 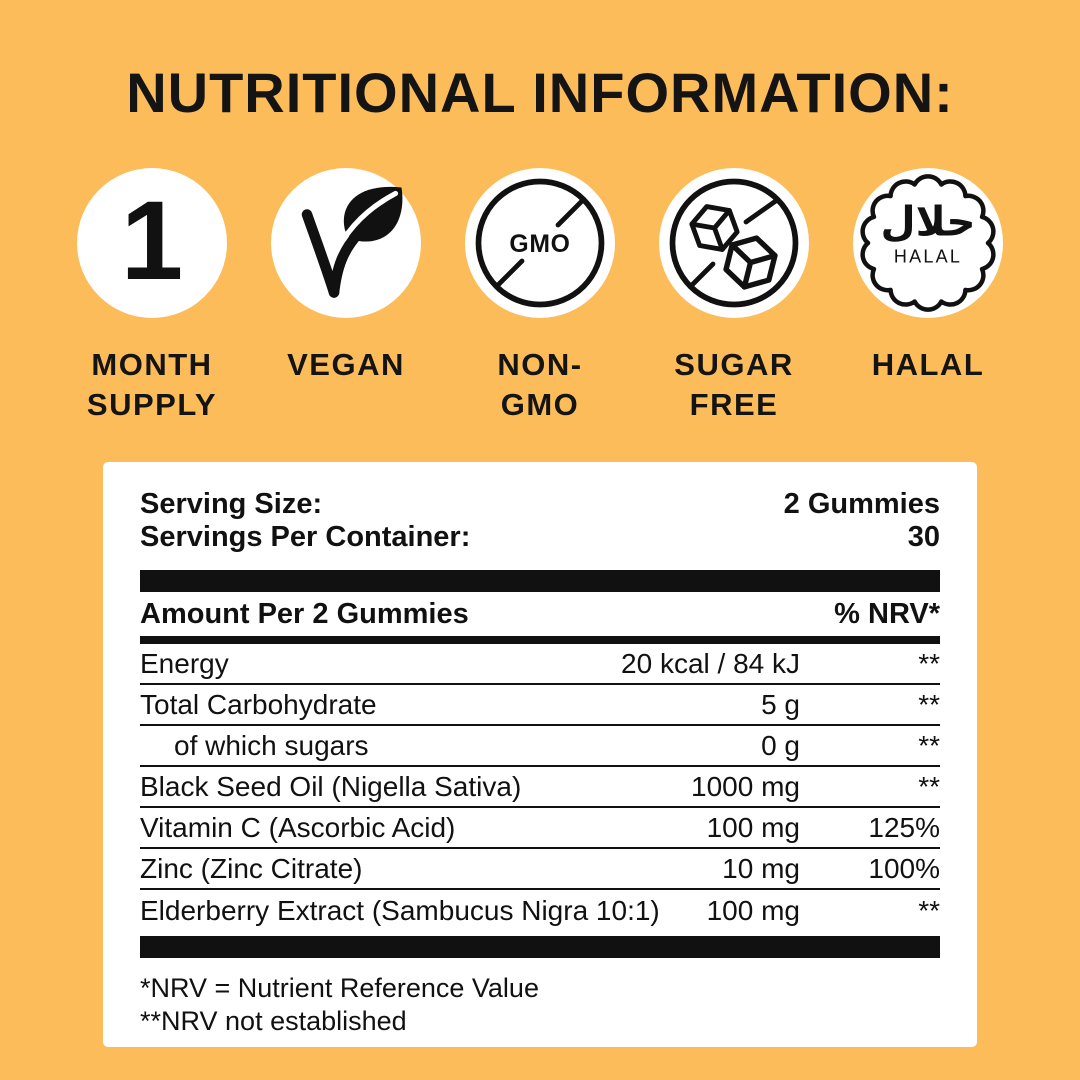 I want to click on nutrient-name: Zinc (Zinc Citrate), so click(x=251, y=868).